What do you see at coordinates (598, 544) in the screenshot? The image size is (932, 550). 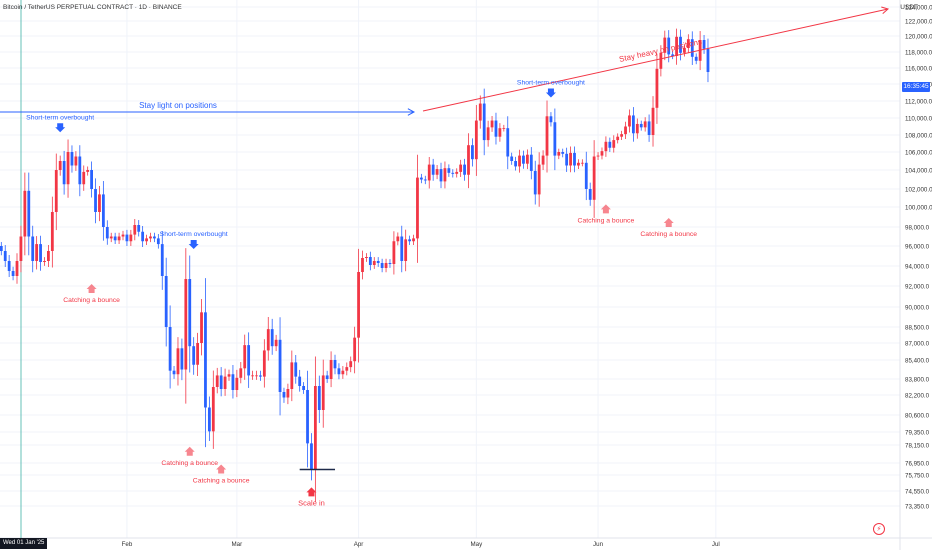 I see `time-tick-label: Jun` at bounding box center [598, 544].